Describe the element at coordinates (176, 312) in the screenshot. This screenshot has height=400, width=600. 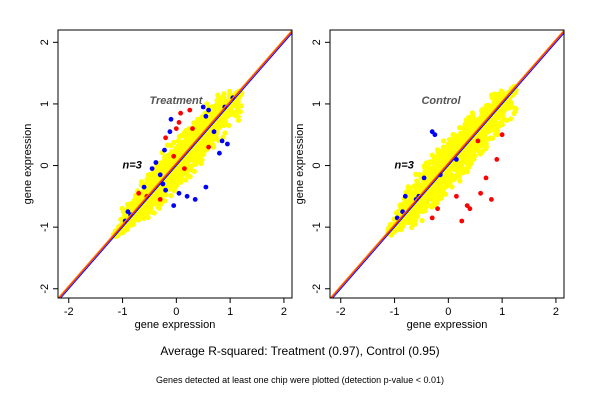
I see `x-tick-label: 0` at that location.